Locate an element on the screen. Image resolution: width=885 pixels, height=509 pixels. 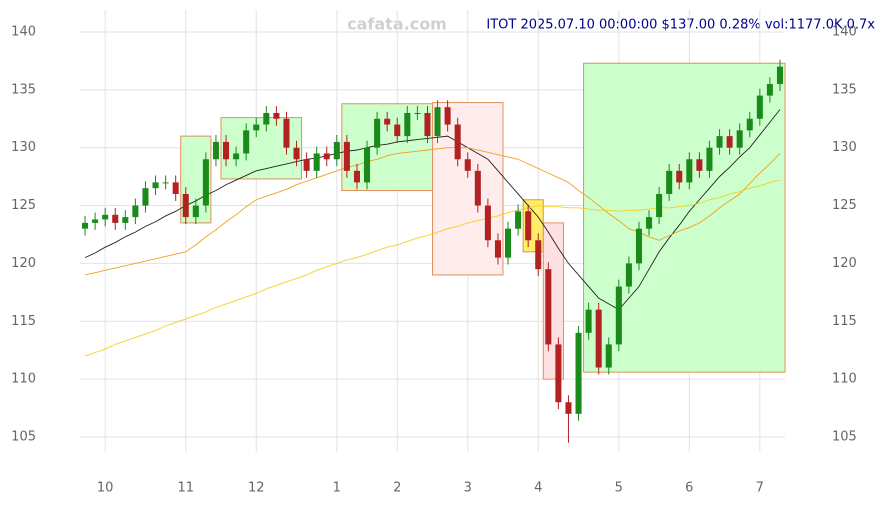
zone-box is located at coordinates (468, 189).